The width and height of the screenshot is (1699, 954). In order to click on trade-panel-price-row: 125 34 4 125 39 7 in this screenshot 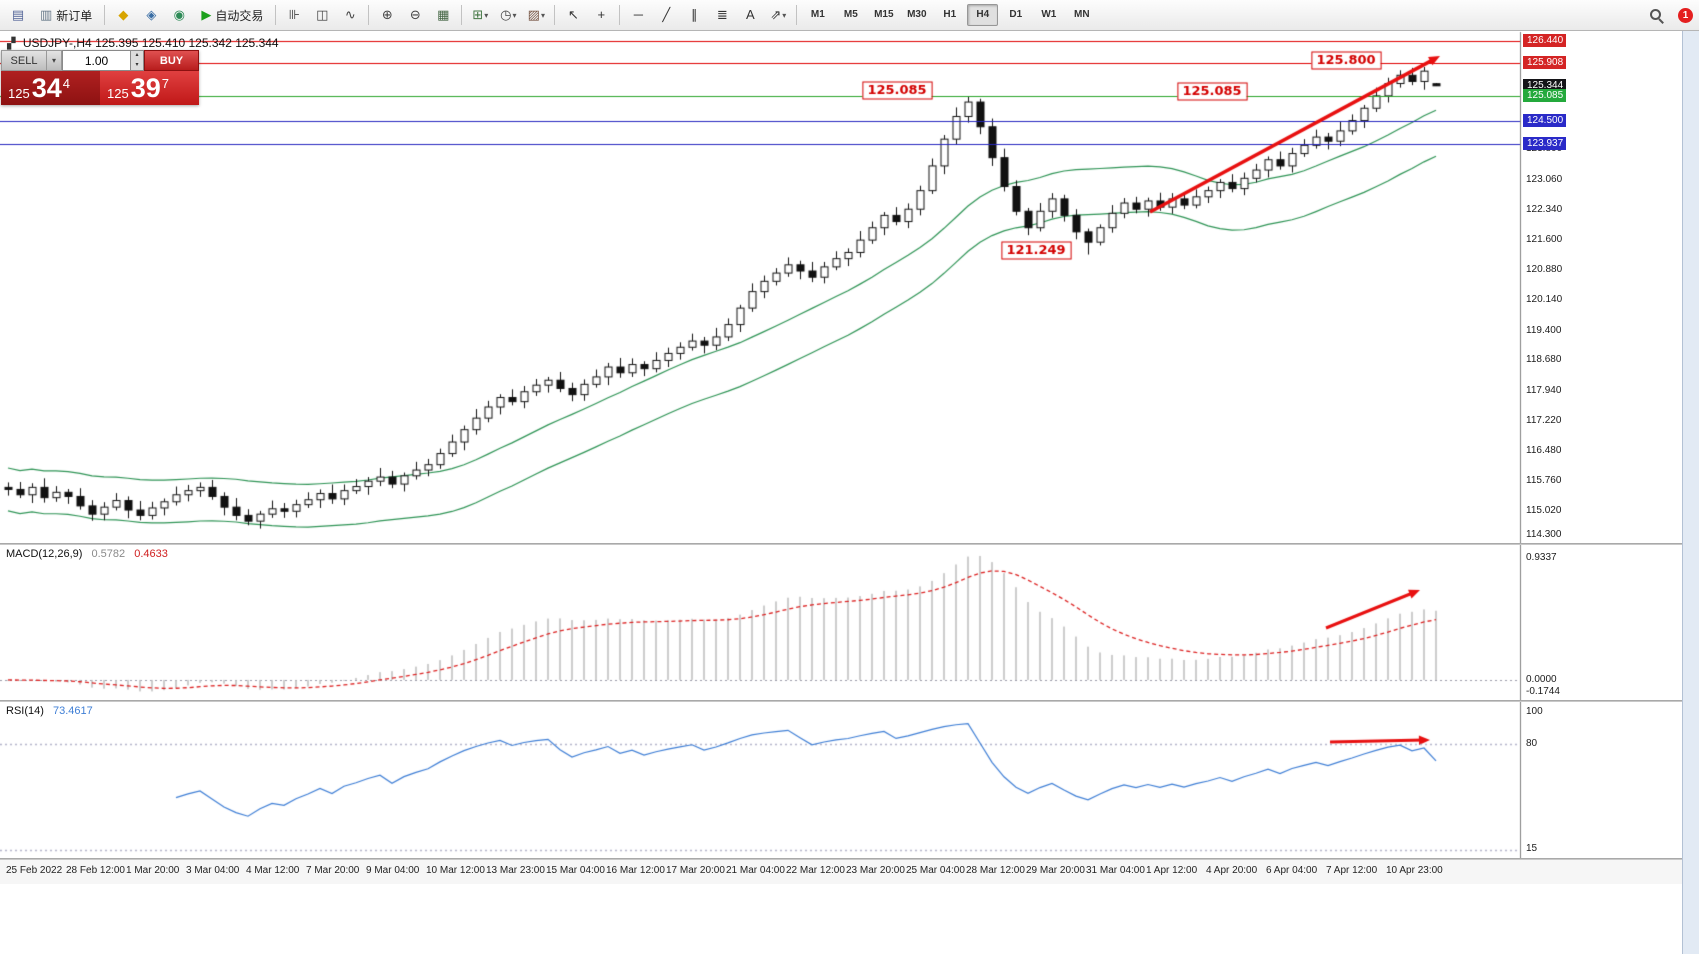, I will do `click(100, 88)`.